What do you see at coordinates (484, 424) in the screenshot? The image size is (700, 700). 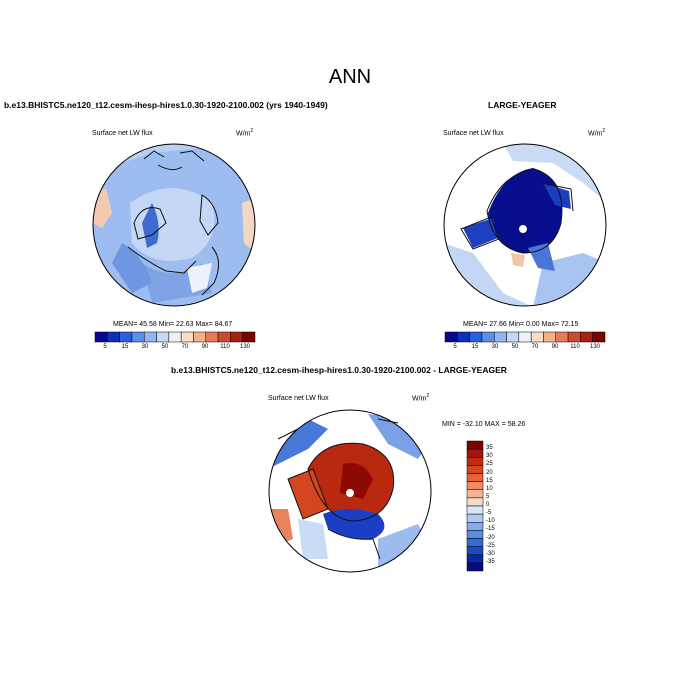 I see `panel3-minmax: MIN = -32.10 MAX = 58.26` at bounding box center [484, 424].